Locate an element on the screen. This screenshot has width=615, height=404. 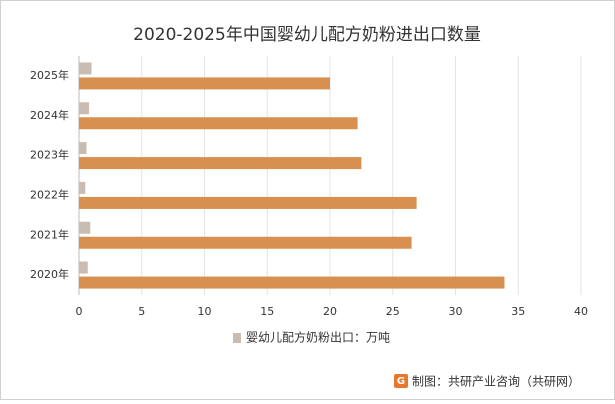
x-tick-label: 20 is located at coordinates (330, 311).